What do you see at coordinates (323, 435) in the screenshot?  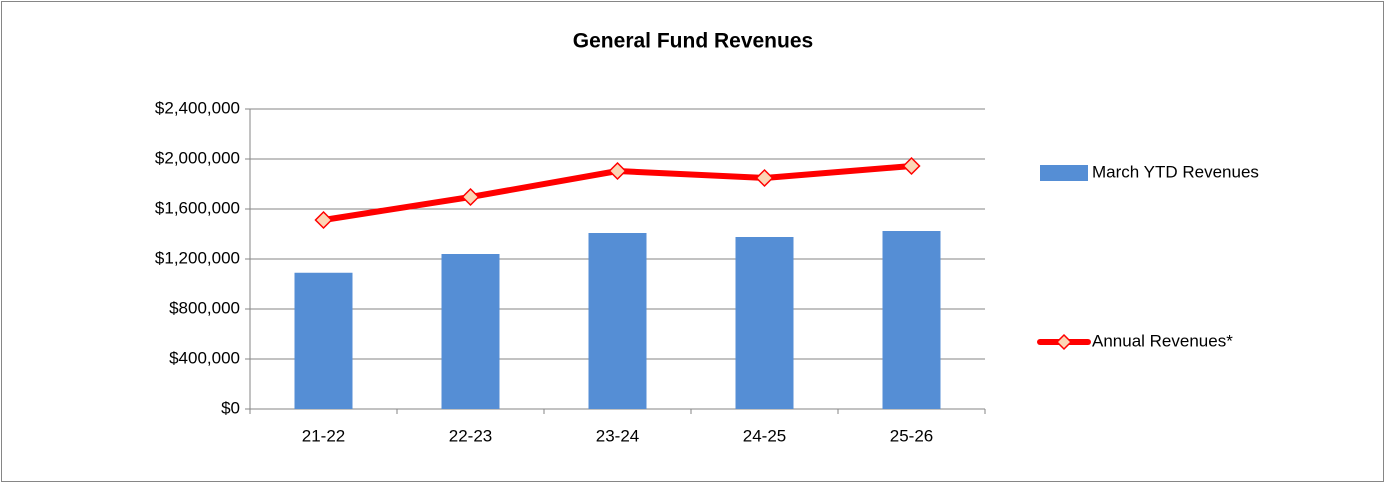 I see `x-tick-label: 21-22` at bounding box center [323, 435].